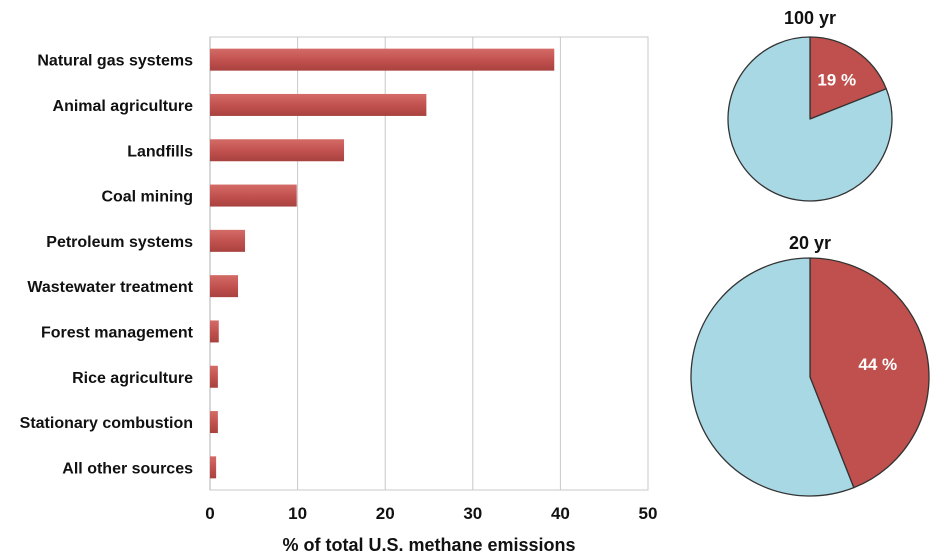  Describe the element at coordinates (648, 513) in the screenshot. I see `x-tick-label: 50` at that location.